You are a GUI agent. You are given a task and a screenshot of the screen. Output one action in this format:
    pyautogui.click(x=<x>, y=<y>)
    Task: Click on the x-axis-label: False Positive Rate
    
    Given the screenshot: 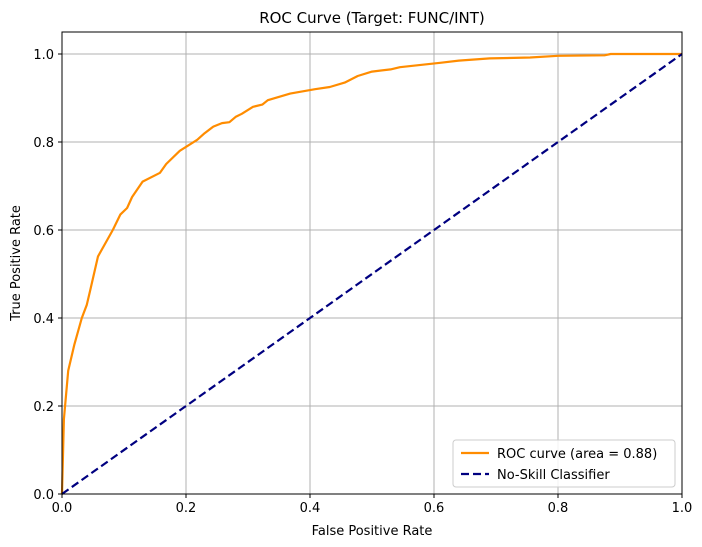 What is the action you would take?
    pyautogui.click(x=372, y=531)
    